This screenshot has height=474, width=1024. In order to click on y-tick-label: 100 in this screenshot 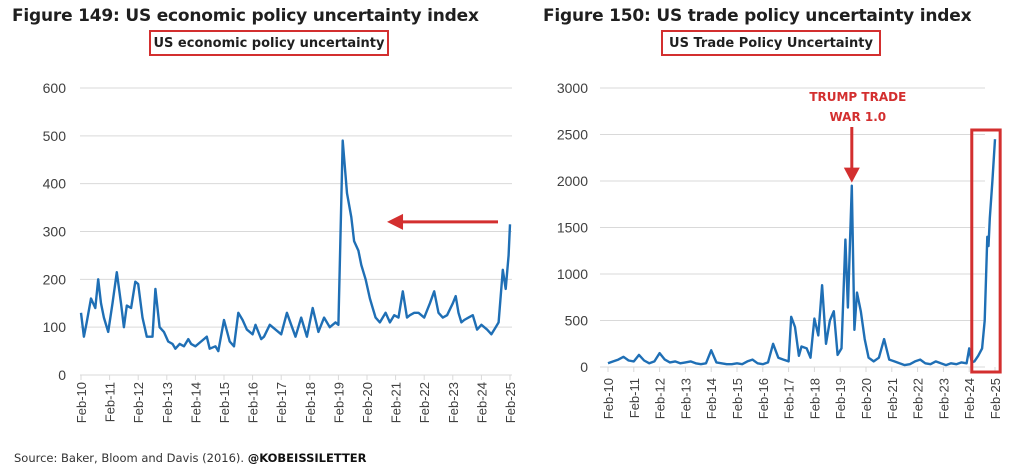, I will do `click(55, 327)`.